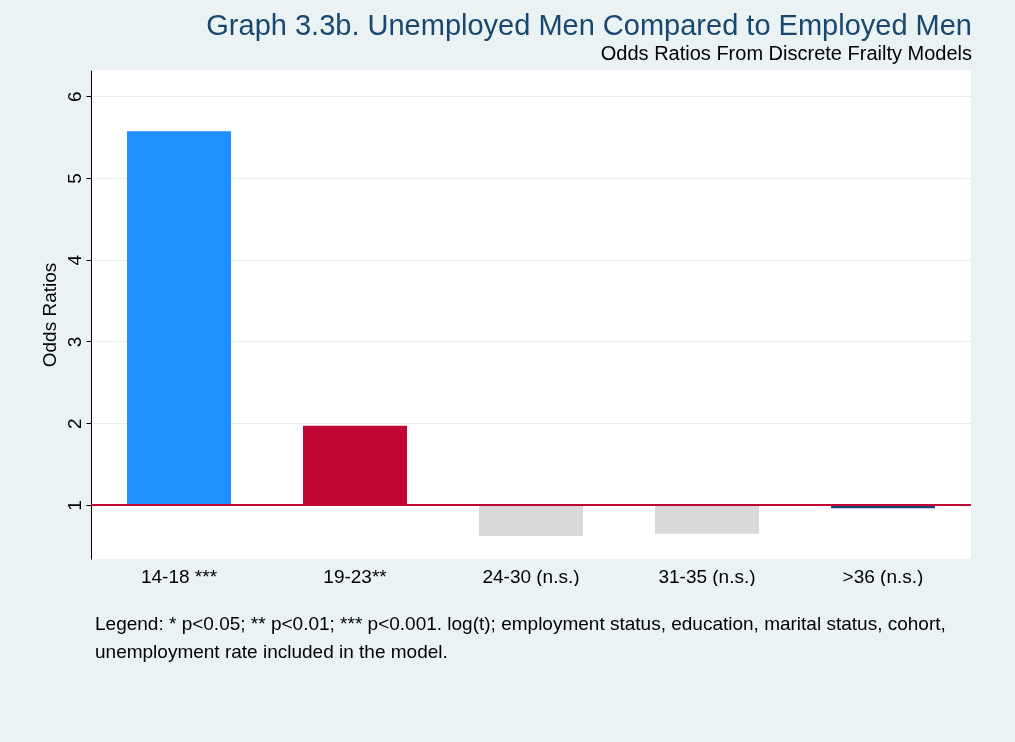 Image resolution: width=1015 pixels, height=742 pixels. What do you see at coordinates (74, 178) in the screenshot?
I see `y-tick-label: 5` at bounding box center [74, 178].